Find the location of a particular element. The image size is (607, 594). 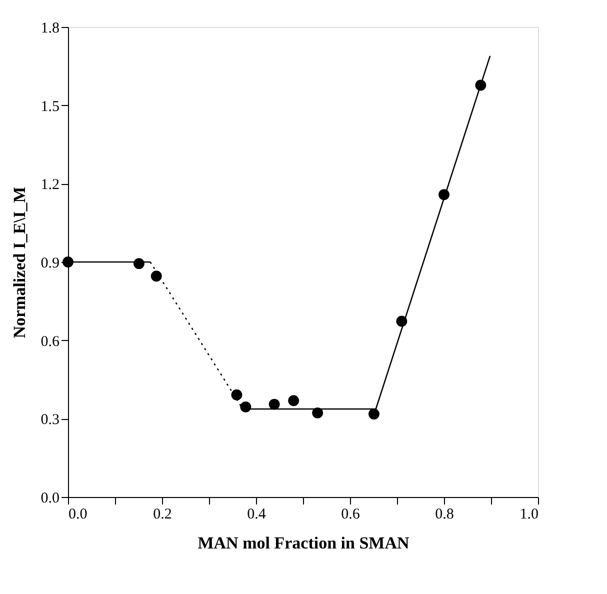

y-tick-label: 1.8 is located at coordinates (50, 28).